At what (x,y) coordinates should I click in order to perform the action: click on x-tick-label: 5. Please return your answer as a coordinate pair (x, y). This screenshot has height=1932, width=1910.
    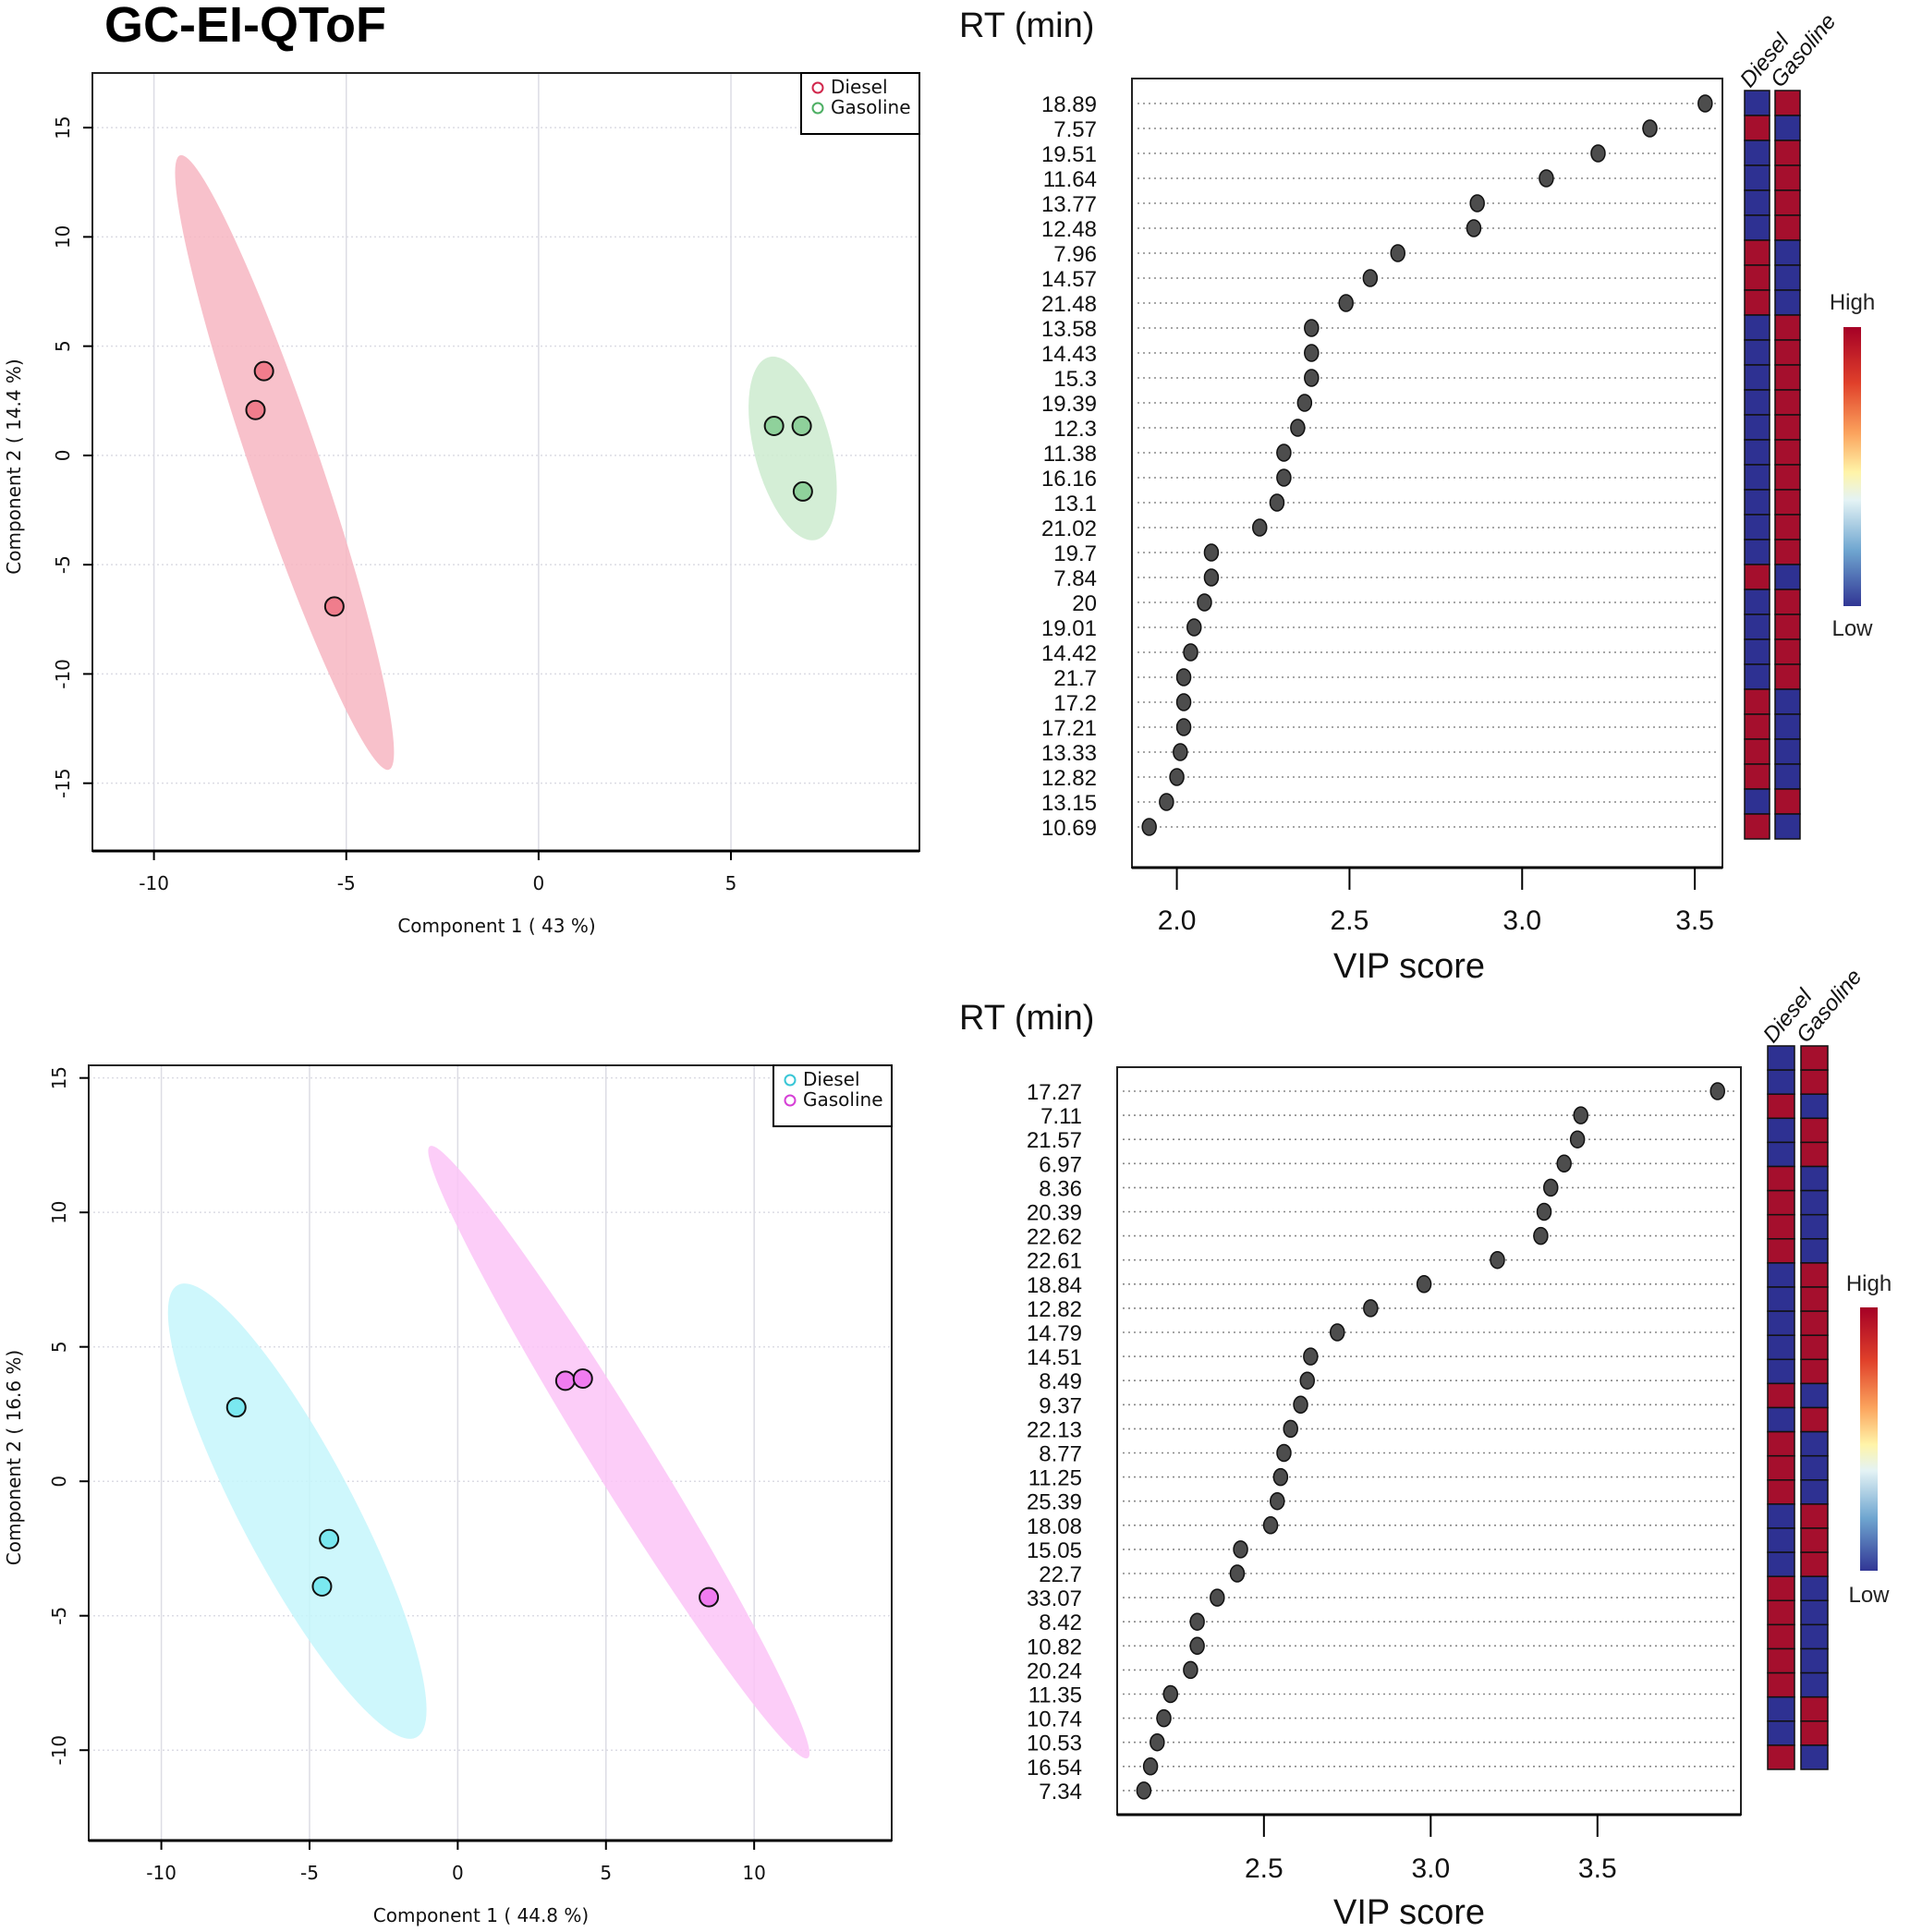
    Looking at the image, I should click on (731, 883).